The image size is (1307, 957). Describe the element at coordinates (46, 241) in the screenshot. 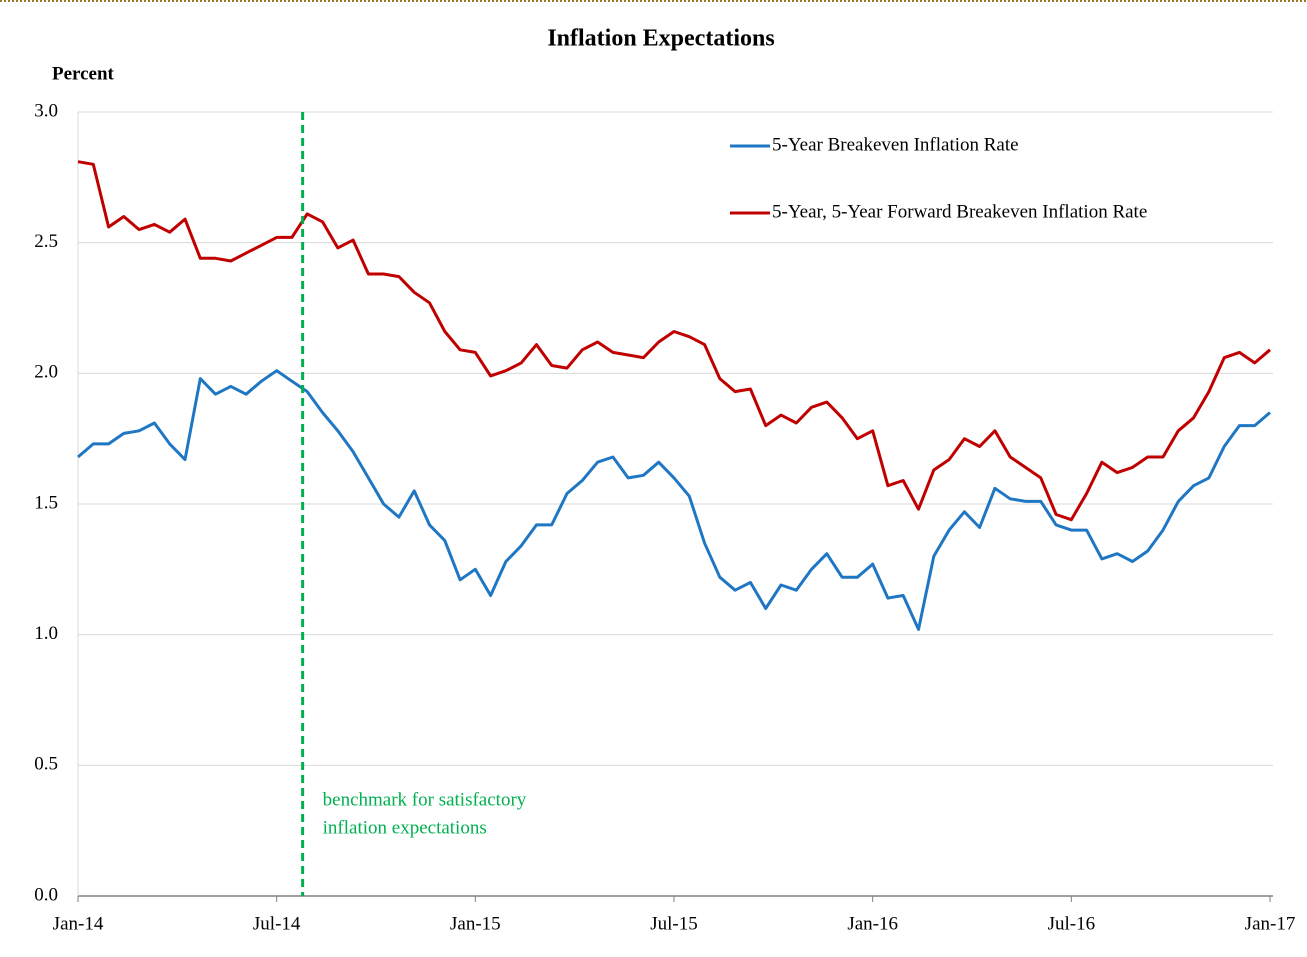

I see `y-tick-label: 2.5` at that location.